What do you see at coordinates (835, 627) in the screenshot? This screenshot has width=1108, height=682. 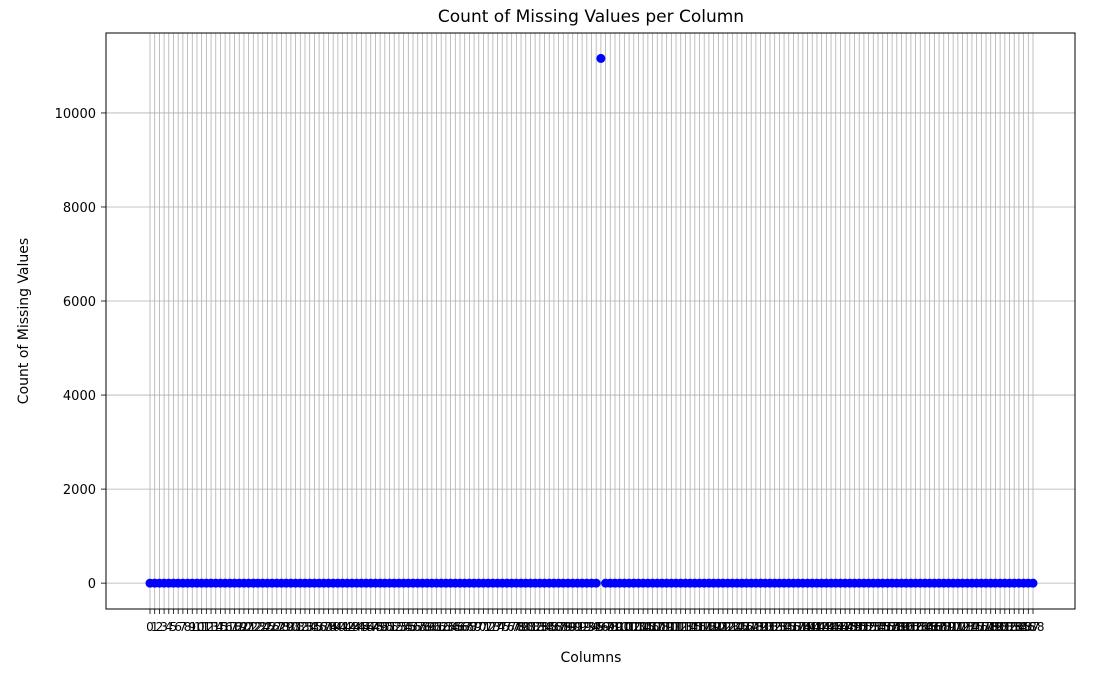 I see `x-tick-label: 146` at bounding box center [835, 627].